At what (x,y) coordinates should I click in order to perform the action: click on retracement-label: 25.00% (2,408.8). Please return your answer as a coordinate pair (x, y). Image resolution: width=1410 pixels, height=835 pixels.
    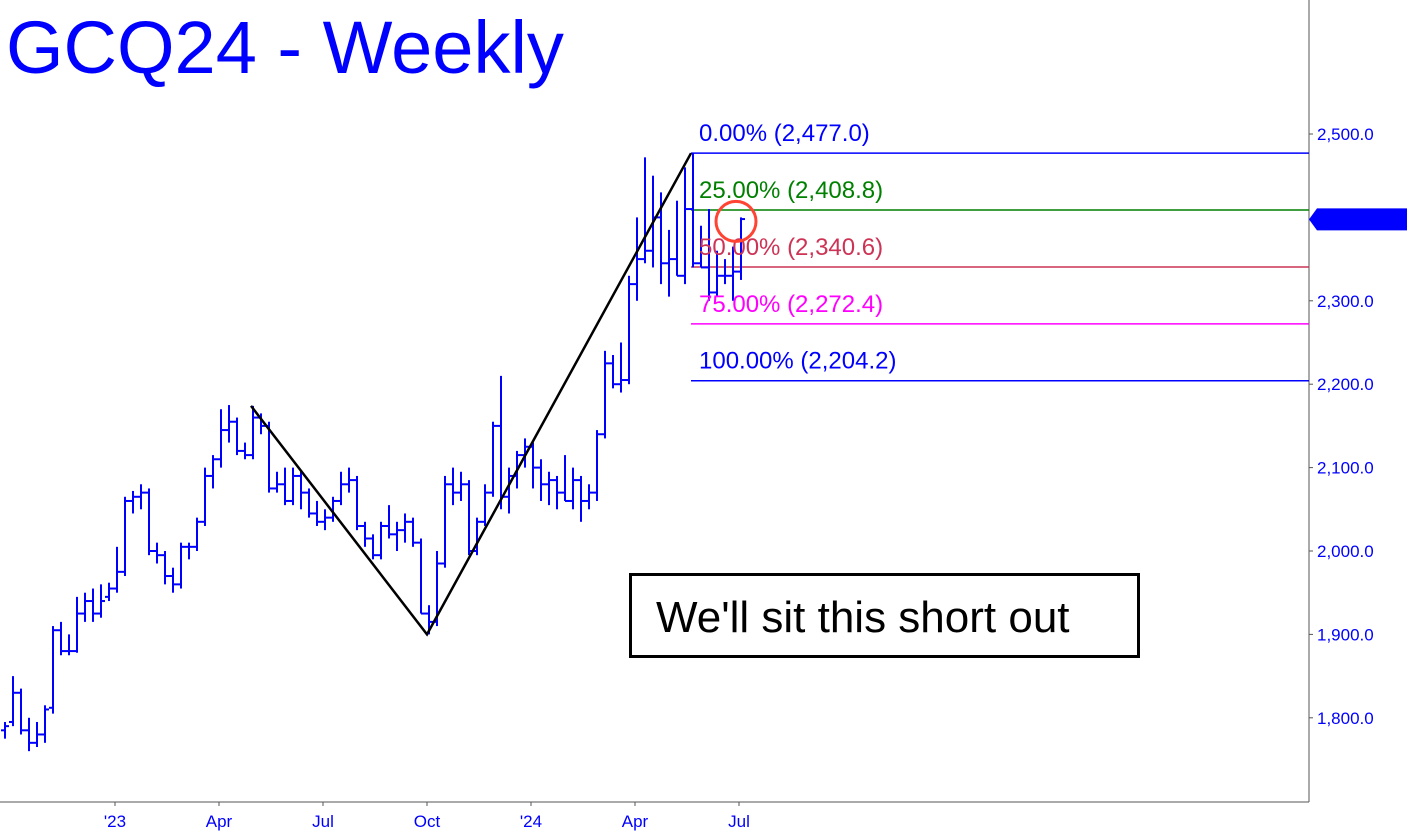
    Looking at the image, I should click on (791, 190).